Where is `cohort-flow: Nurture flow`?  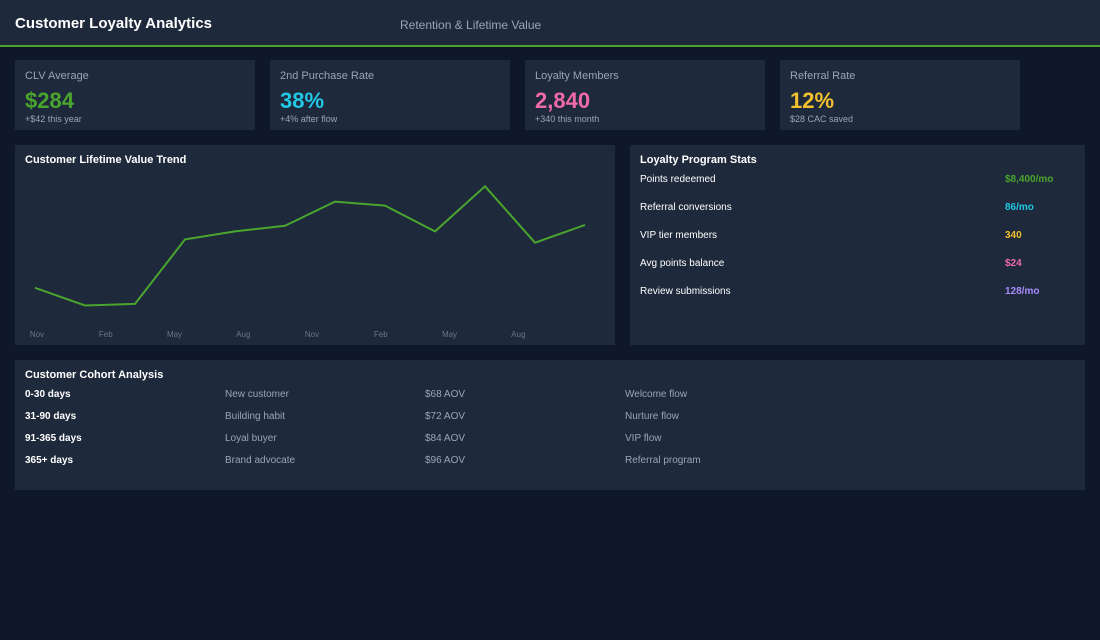
cohort-flow: Nurture flow is located at coordinates (652, 416).